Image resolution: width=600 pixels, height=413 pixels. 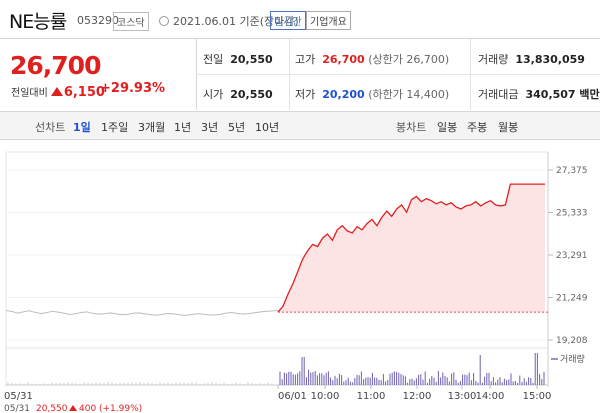 I want to click on footer-change: 400, so click(x=87, y=408).